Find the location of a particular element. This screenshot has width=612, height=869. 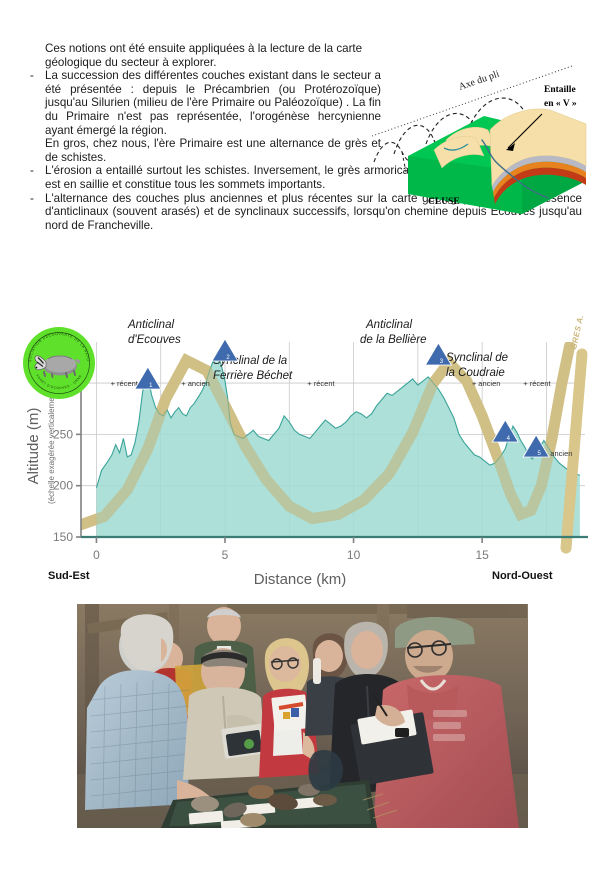

sandstone-slab is located at coordinates (538, 156).